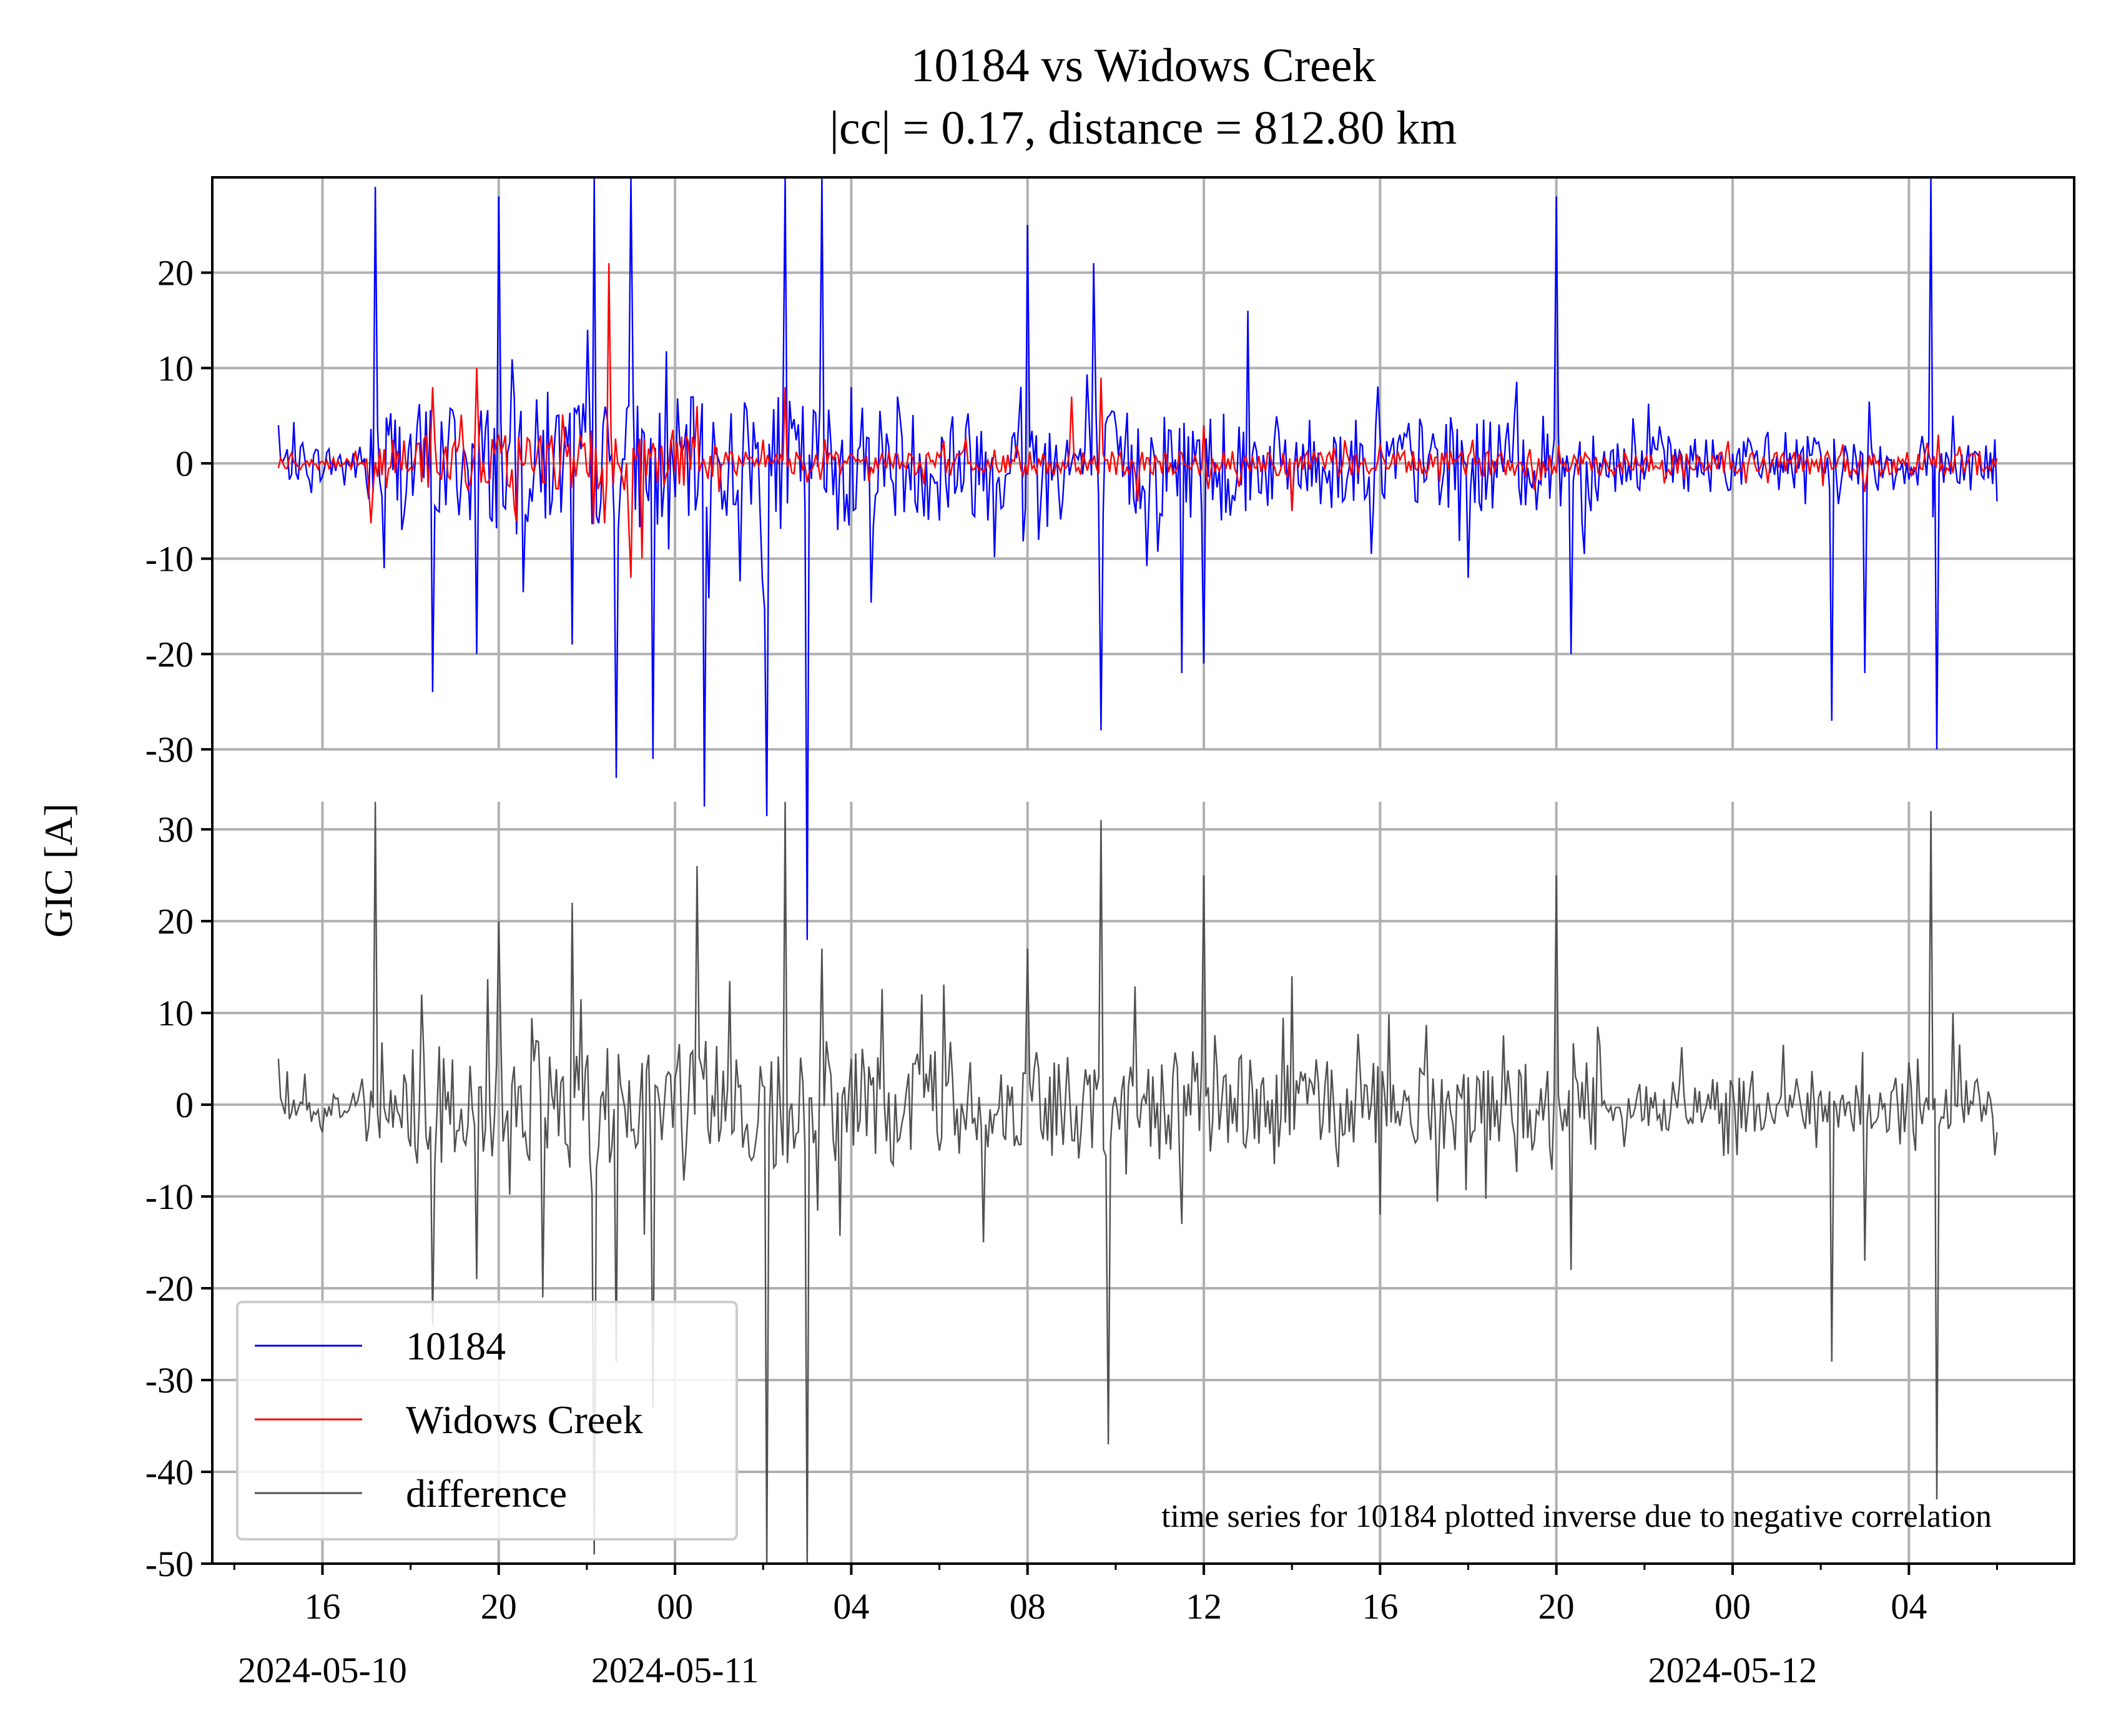  What do you see at coordinates (486, 1493) in the screenshot?
I see `legend-label: difference` at bounding box center [486, 1493].